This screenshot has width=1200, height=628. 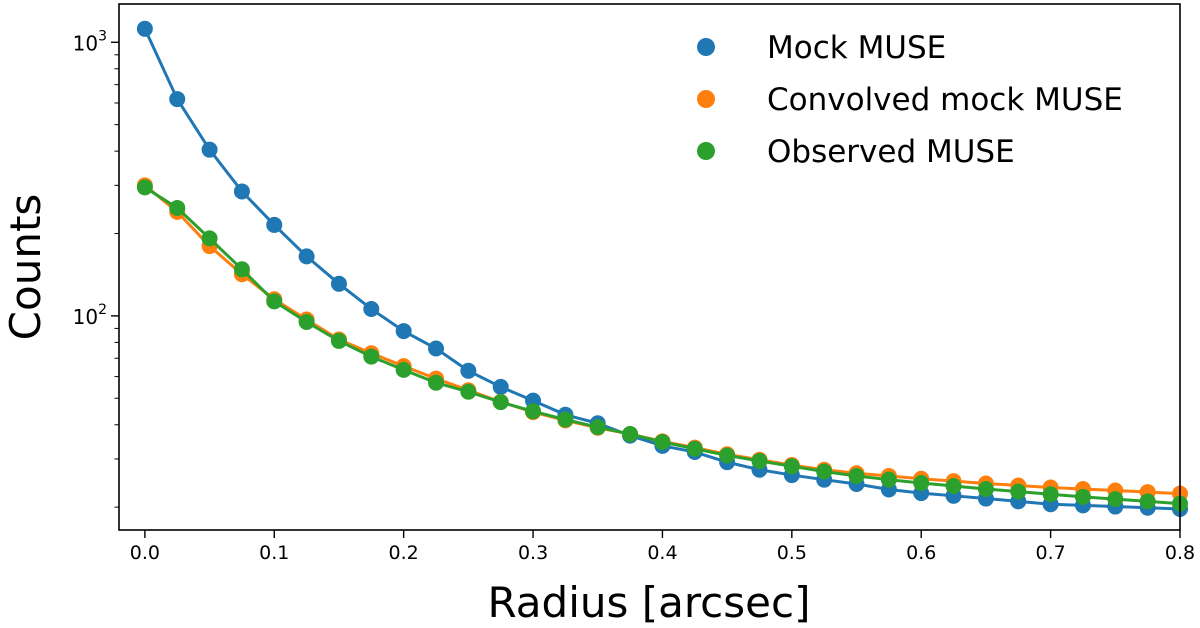 What do you see at coordinates (102, 36) in the screenshot?
I see `y-tick-label-exponent: 3` at bounding box center [102, 36].